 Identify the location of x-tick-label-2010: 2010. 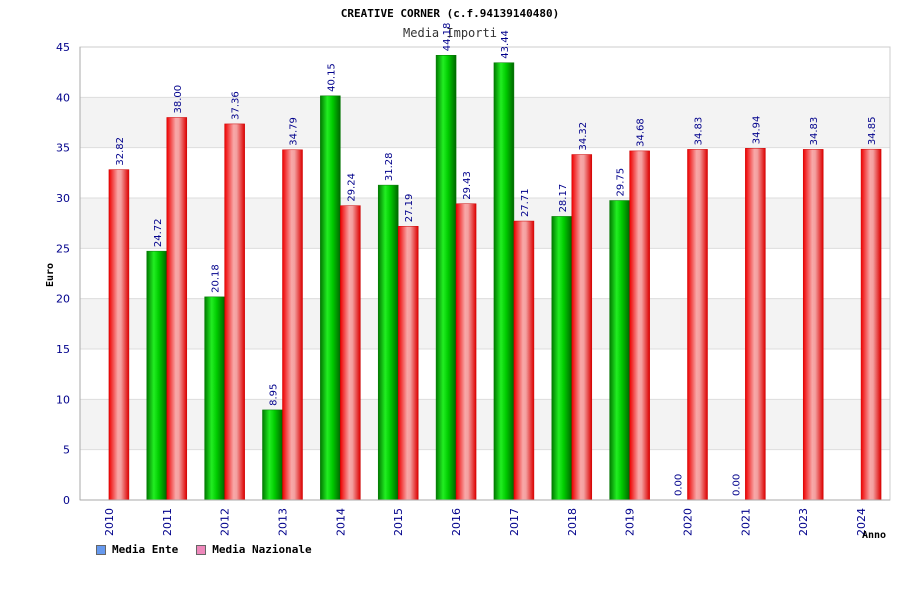
(109, 522).